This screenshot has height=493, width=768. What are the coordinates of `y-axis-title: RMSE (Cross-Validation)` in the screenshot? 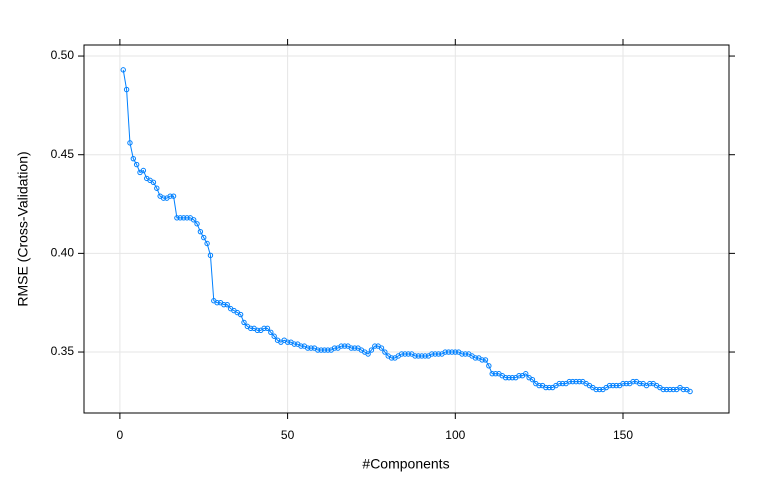 It's located at (23, 228).